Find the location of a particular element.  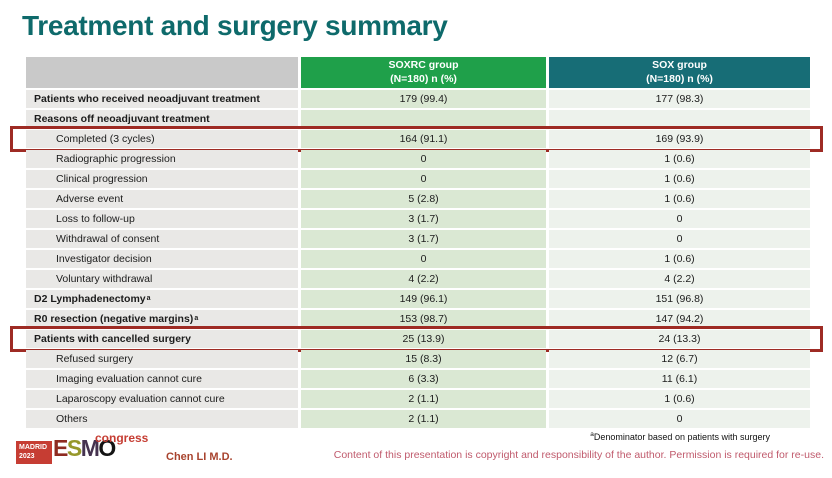

row-label: D2 Lymphadenectomy a is located at coordinates (162, 299).